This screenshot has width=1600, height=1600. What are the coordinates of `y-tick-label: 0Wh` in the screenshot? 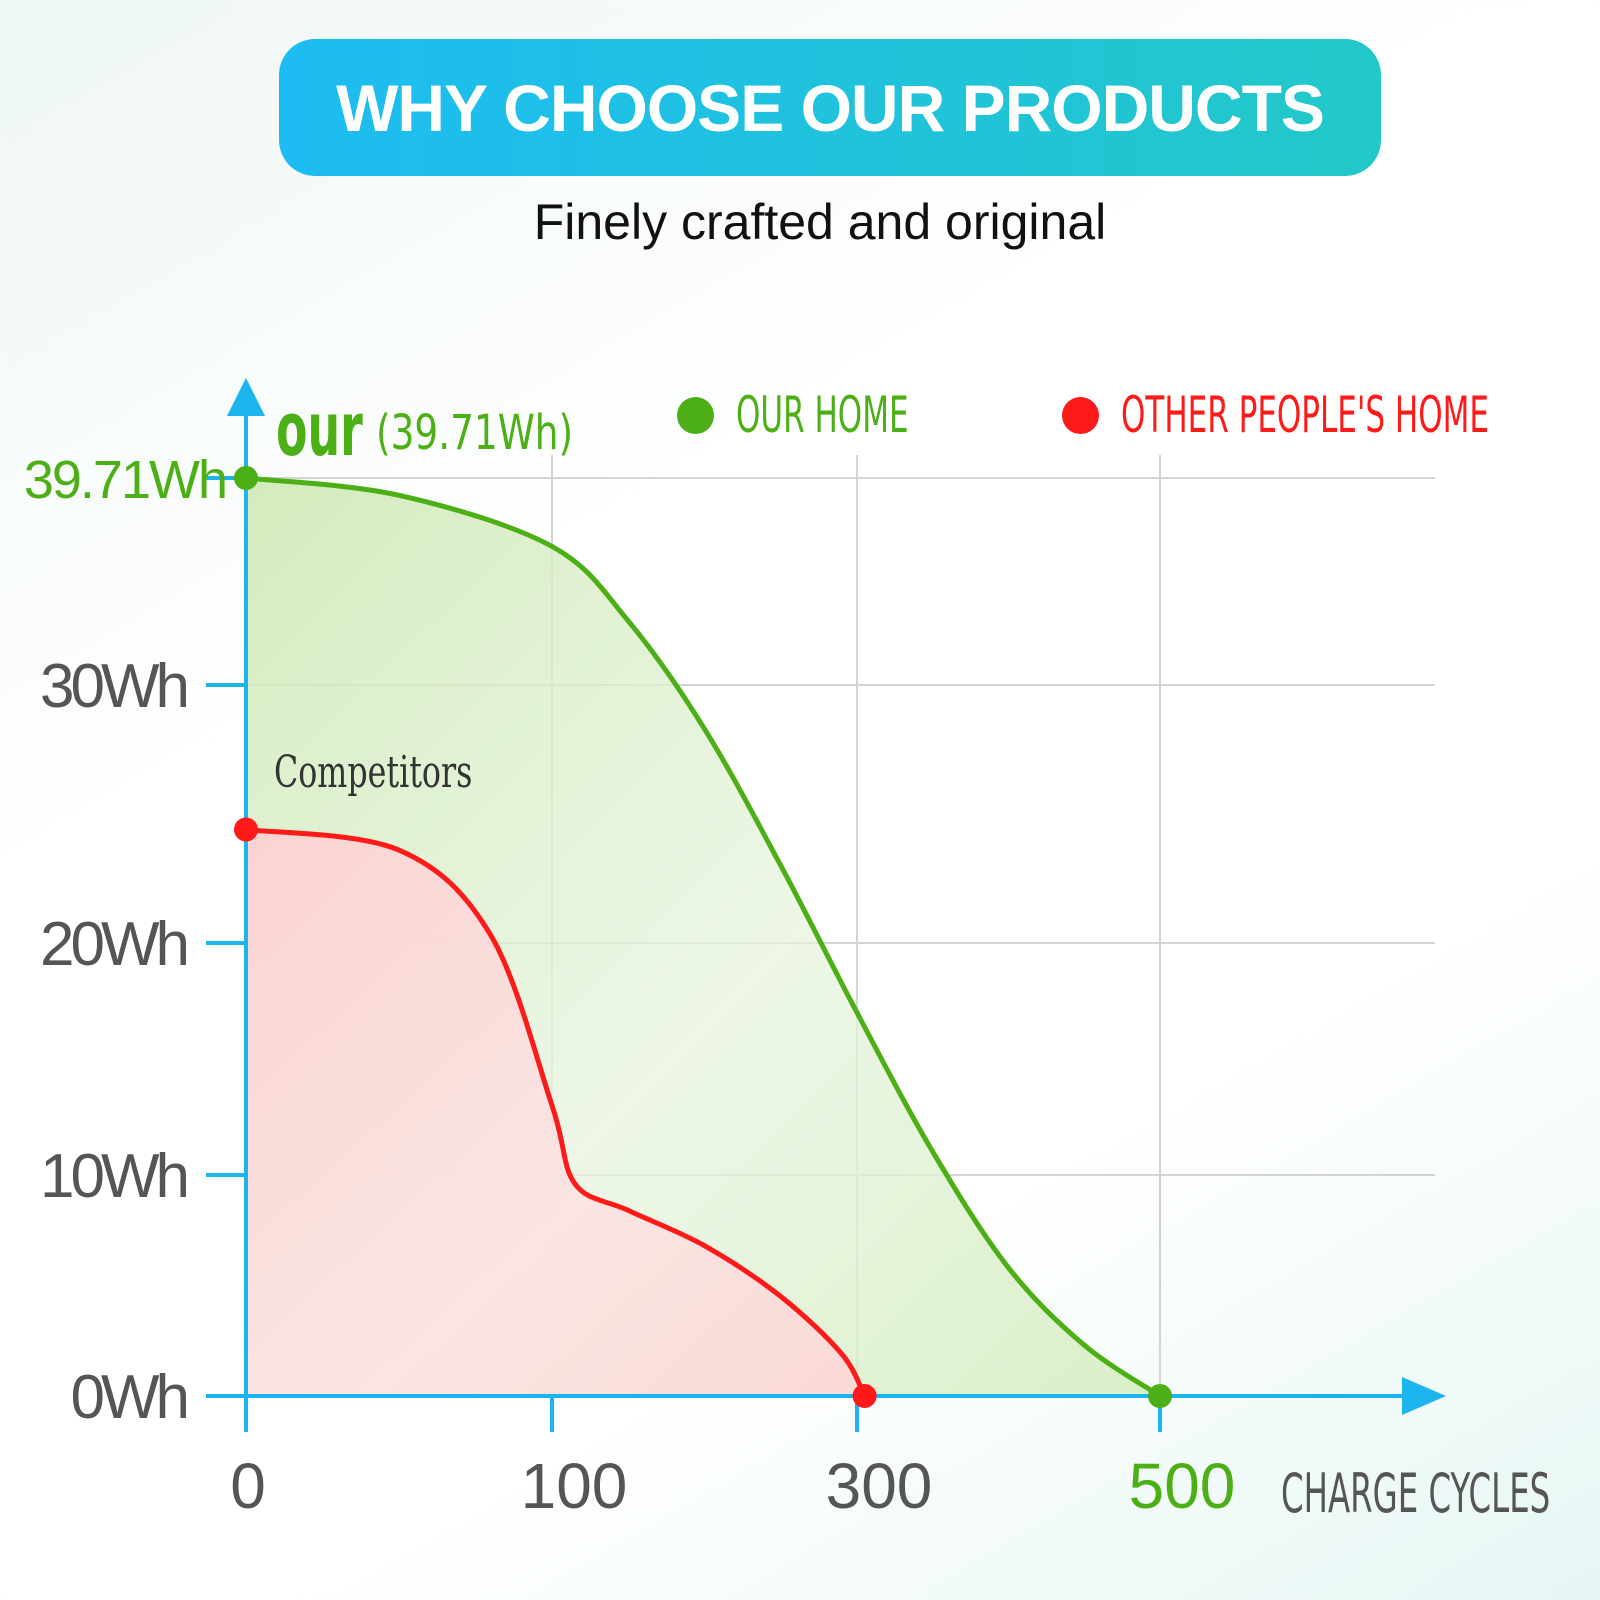 It's located at (129, 1397).